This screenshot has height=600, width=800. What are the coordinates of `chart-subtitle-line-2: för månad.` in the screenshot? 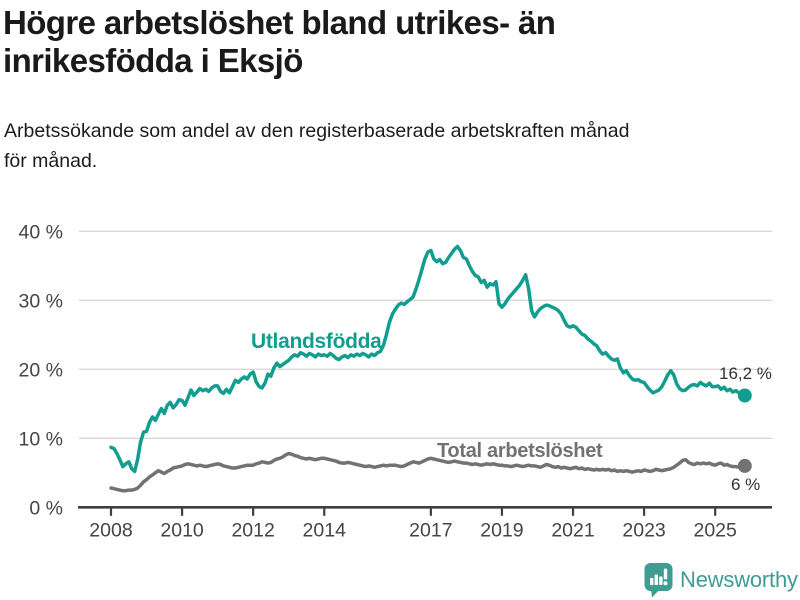 It's located at (51, 161).